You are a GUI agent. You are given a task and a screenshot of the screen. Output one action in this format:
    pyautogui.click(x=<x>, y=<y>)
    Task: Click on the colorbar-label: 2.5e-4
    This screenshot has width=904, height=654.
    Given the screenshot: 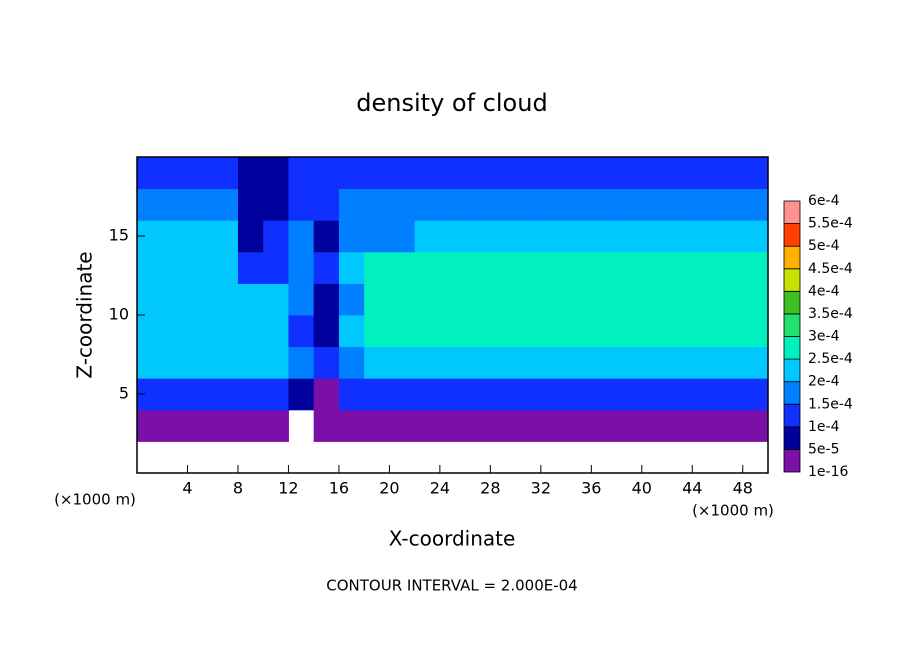 What is the action you would take?
    pyautogui.click(x=830, y=359)
    